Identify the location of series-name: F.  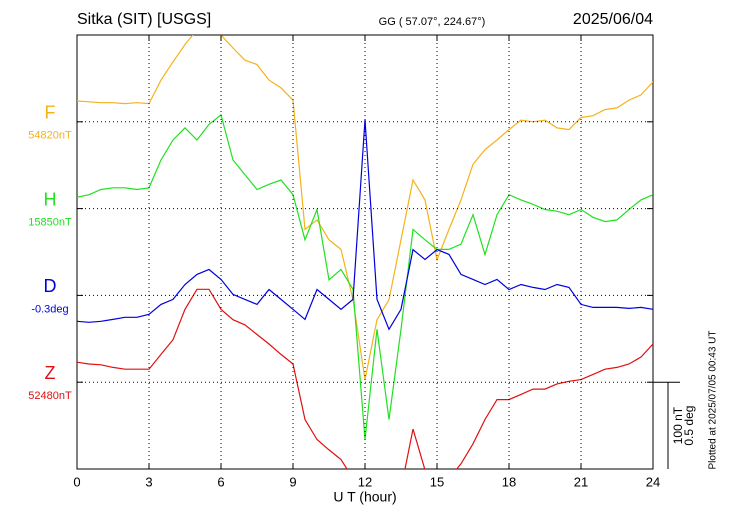
(50, 113).